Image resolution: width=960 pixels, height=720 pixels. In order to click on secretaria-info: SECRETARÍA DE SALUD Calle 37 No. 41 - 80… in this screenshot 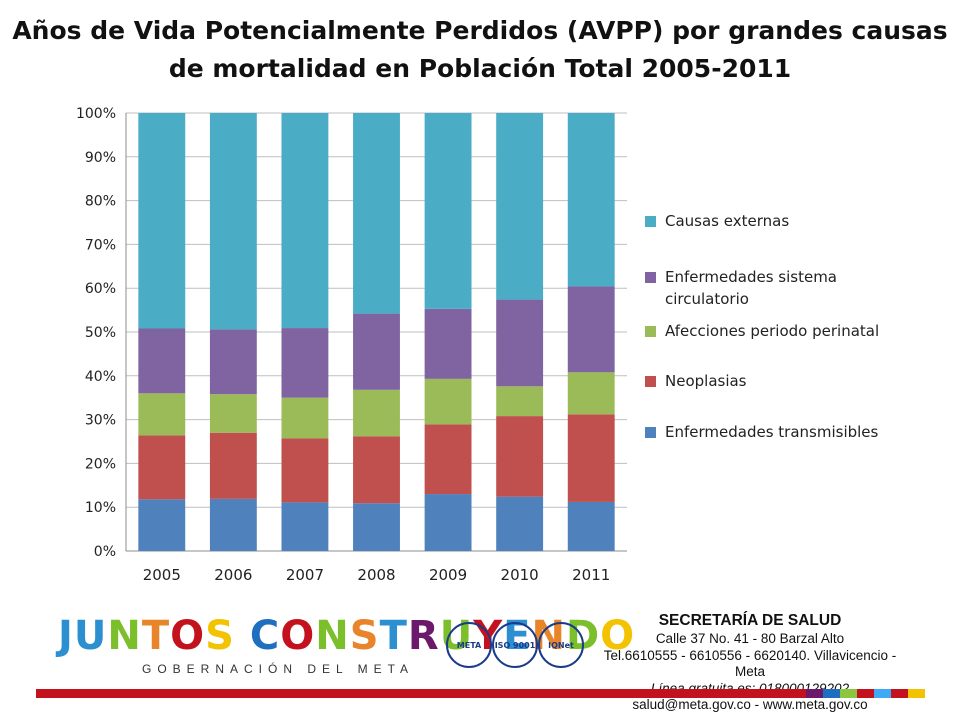, I will do `click(750, 662)`.